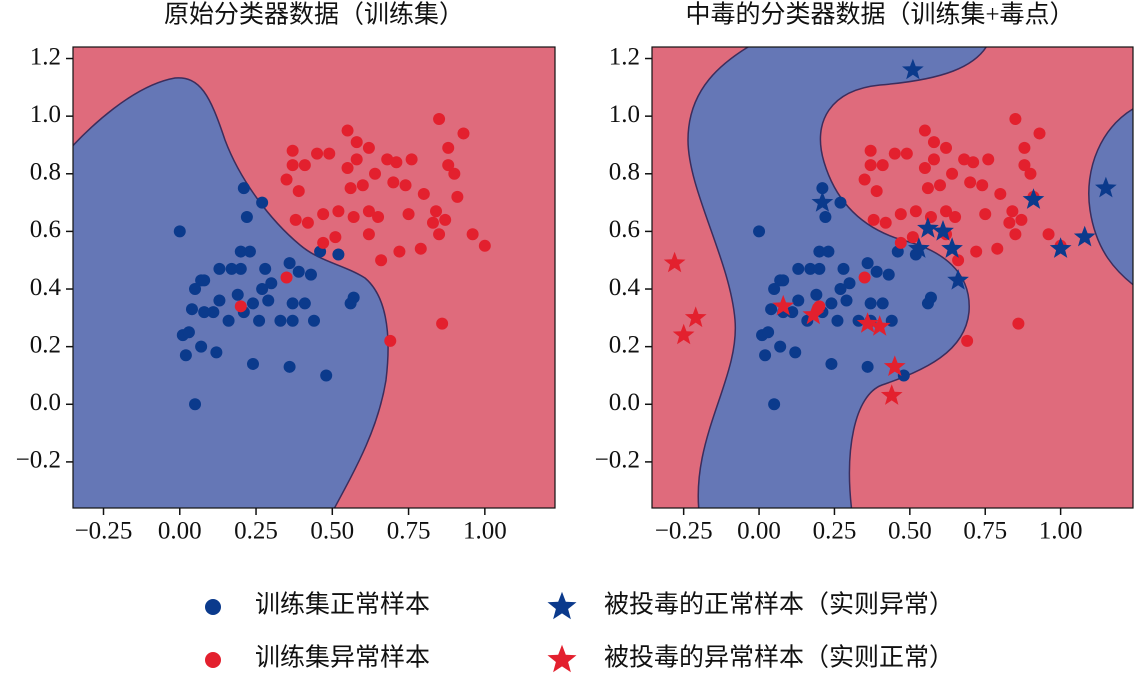  I want to click on y-tick-label: 0.8, so click(624, 172).